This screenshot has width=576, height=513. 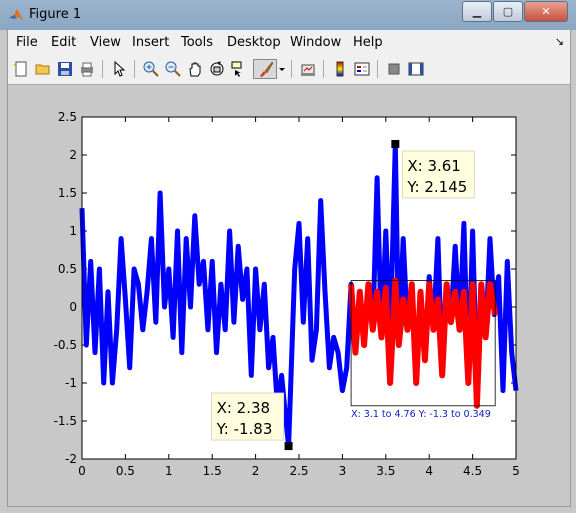 What do you see at coordinates (151, 42) in the screenshot?
I see `menu-insert: Insert` at bounding box center [151, 42].